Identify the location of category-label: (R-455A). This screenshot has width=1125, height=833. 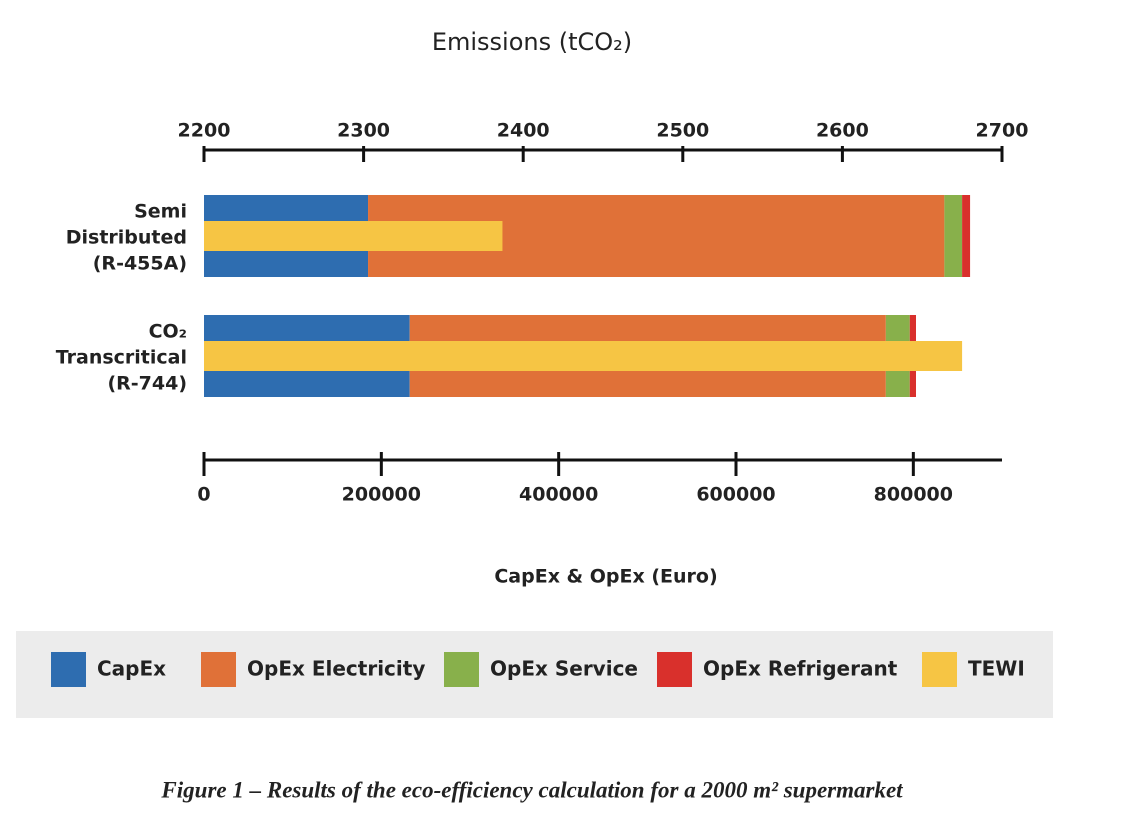
(140, 264).